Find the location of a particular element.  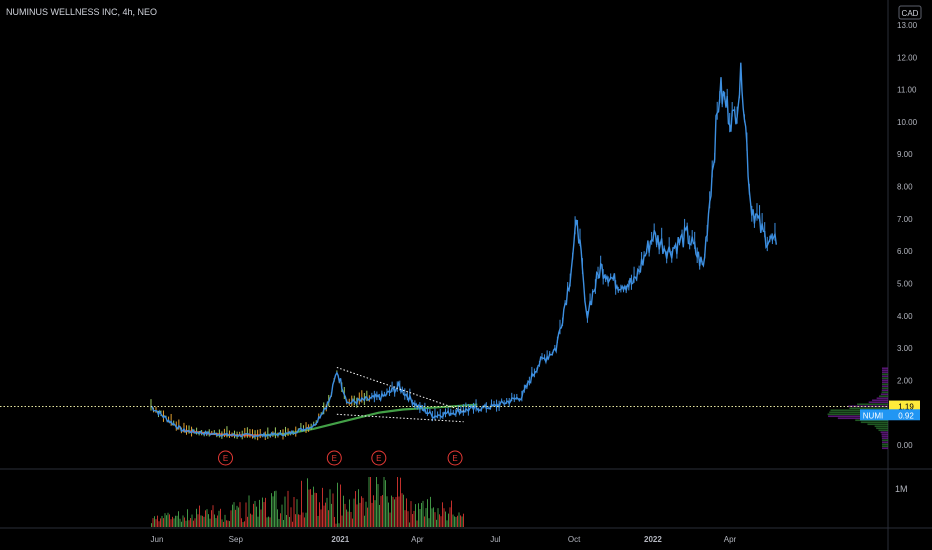

currency-label: CAD is located at coordinates (910, 13).